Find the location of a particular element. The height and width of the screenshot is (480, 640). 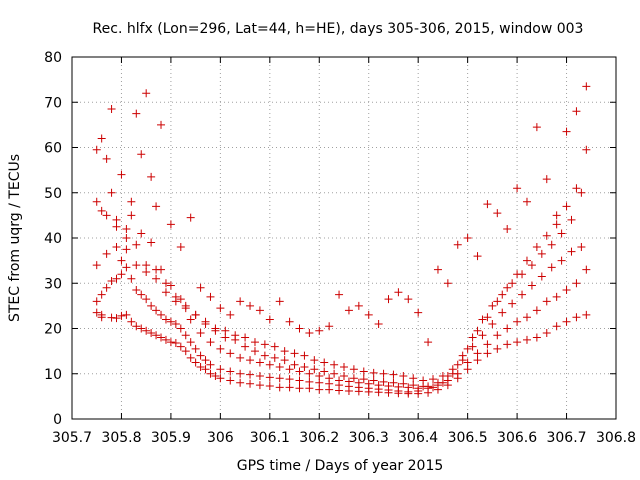

y-tick-label: 0 is located at coordinates (57, 420).